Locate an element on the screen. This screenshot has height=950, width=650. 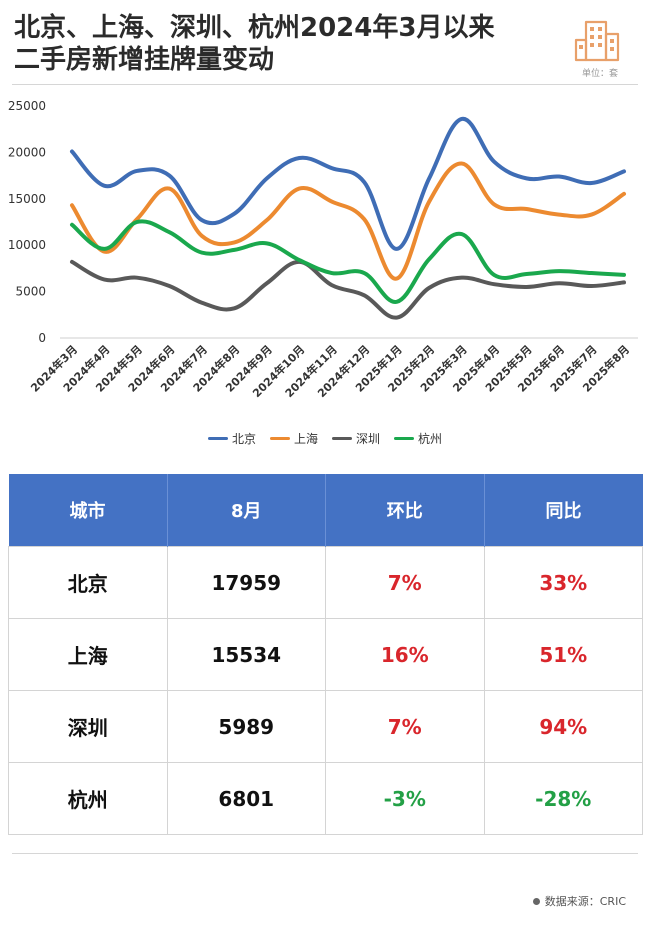
header-yoy: 同比 is located at coordinates (563, 510).